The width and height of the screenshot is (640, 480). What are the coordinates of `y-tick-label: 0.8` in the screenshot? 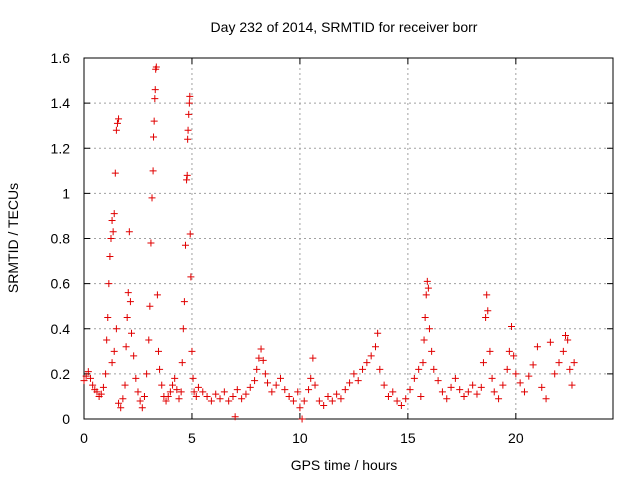 It's located at (61, 239).